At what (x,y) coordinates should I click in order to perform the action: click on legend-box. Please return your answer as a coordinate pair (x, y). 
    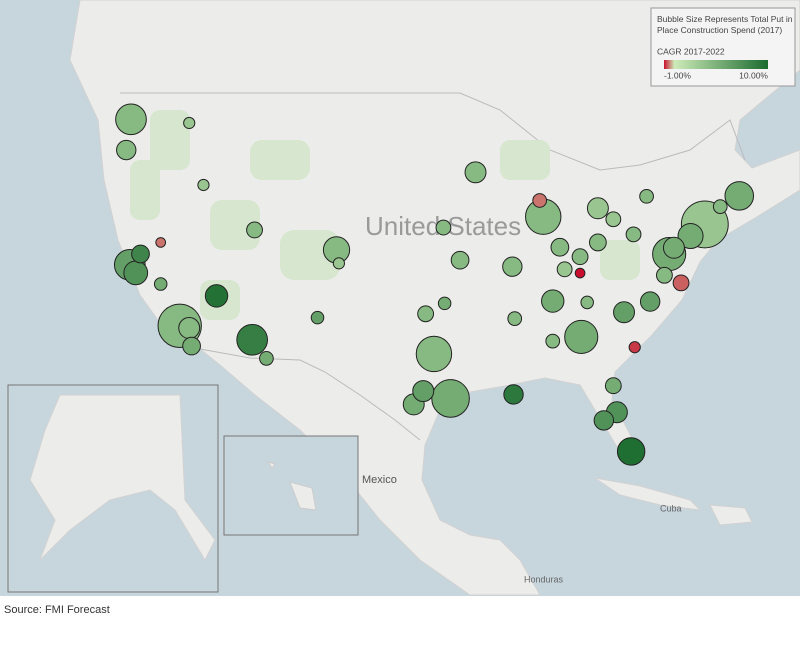
    Looking at the image, I should click on (723, 47).